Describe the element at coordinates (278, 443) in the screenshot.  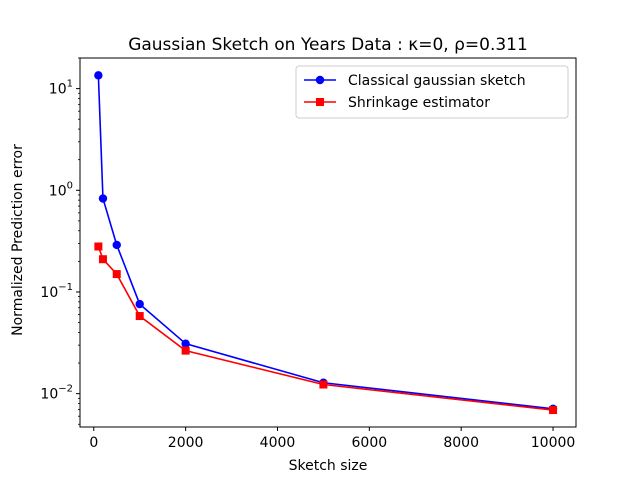
I see `x-tick-label: 4000` at that location.